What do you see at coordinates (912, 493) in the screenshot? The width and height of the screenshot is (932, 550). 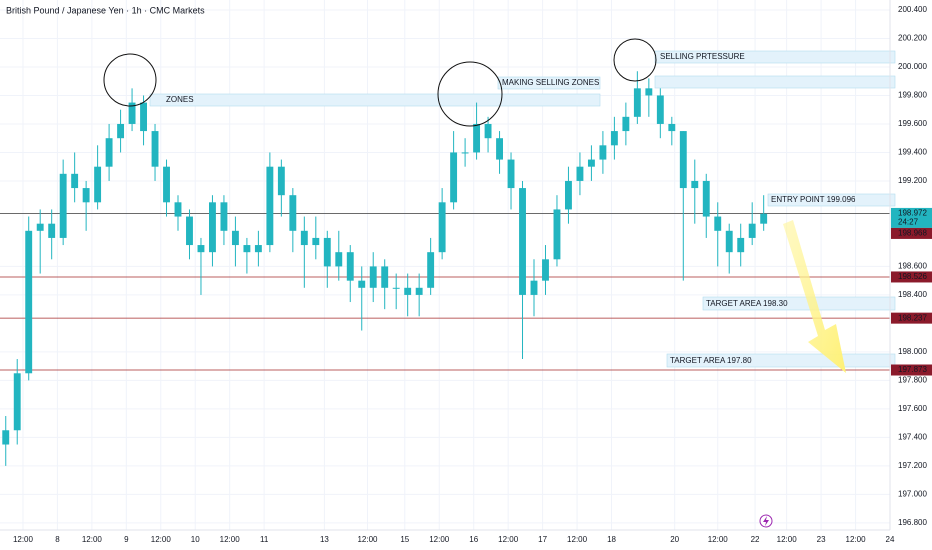 I see `y-tick-label: 197.000` at bounding box center [912, 493].